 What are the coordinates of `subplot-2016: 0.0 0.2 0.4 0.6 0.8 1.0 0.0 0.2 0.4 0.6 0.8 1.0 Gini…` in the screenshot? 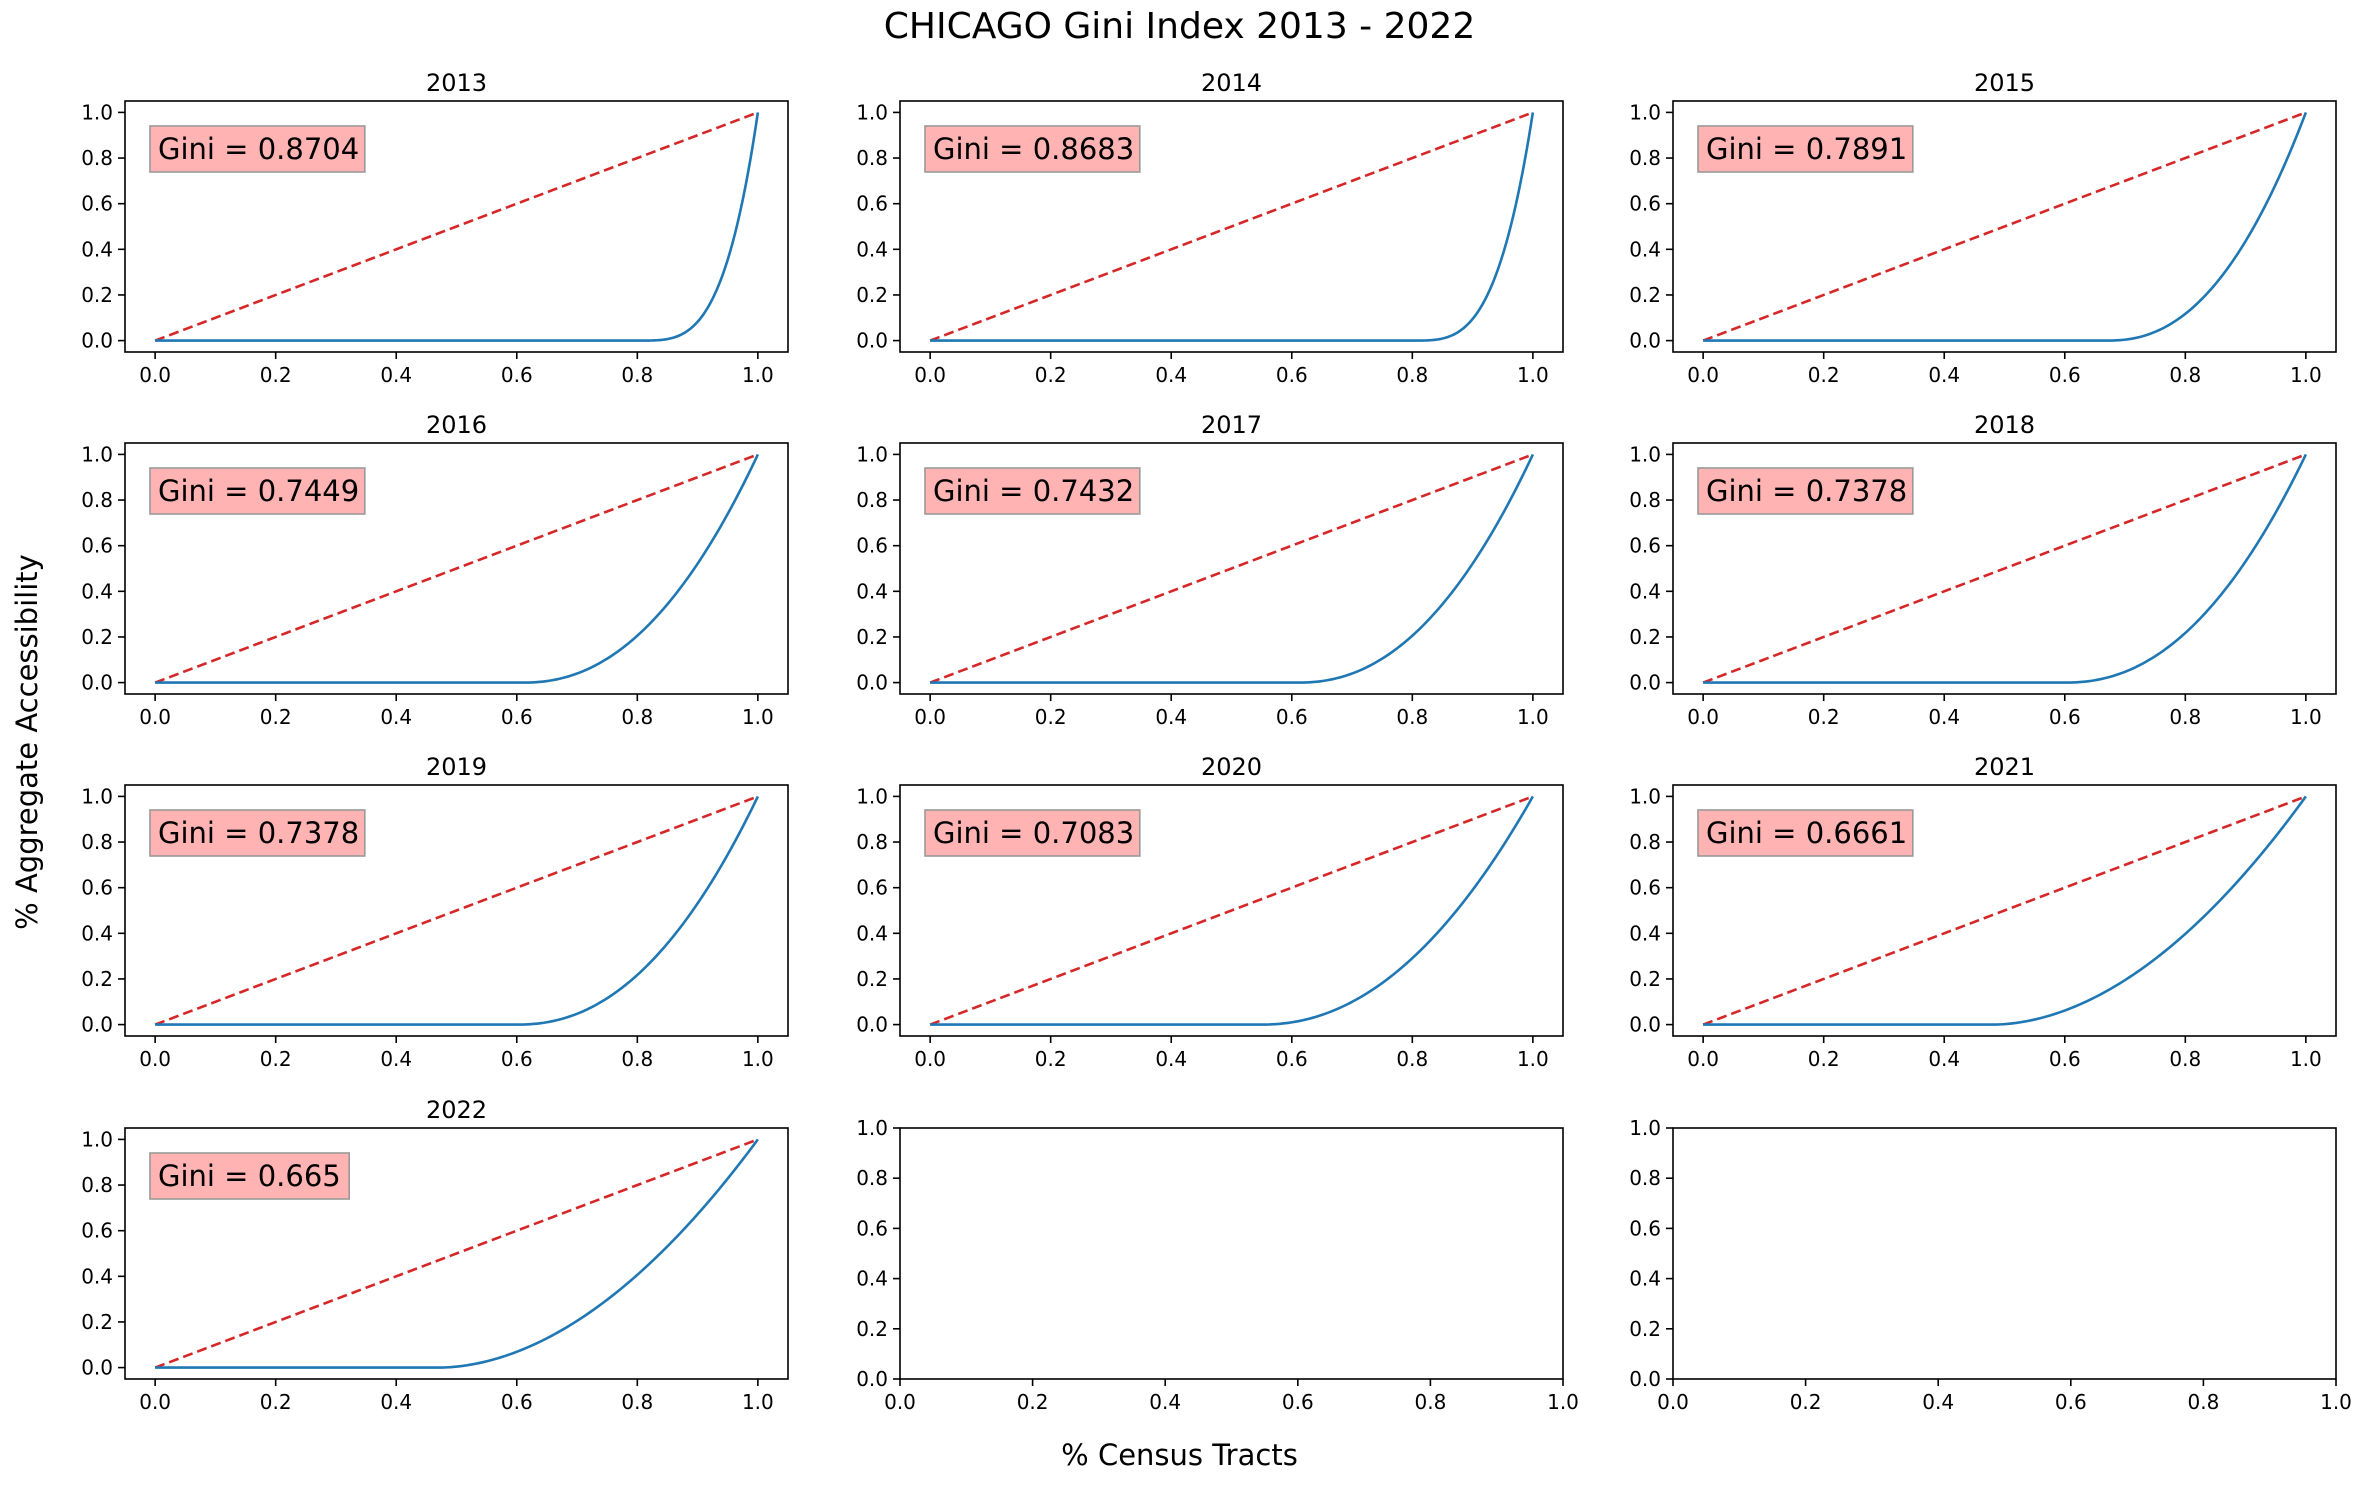 It's located at (435, 570).